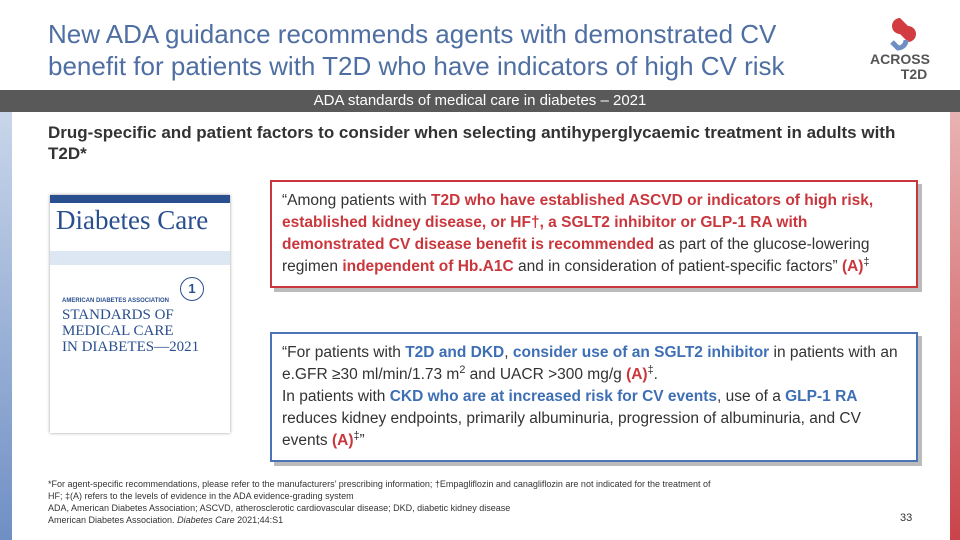 The height and width of the screenshot is (540, 960). I want to click on text-run: ., so click(655, 374).